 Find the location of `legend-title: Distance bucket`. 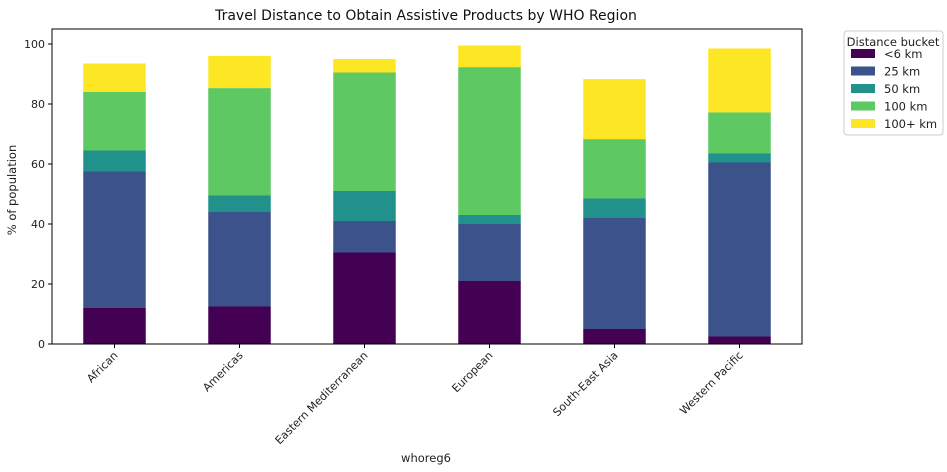

legend-title: Distance bucket is located at coordinates (893, 42).